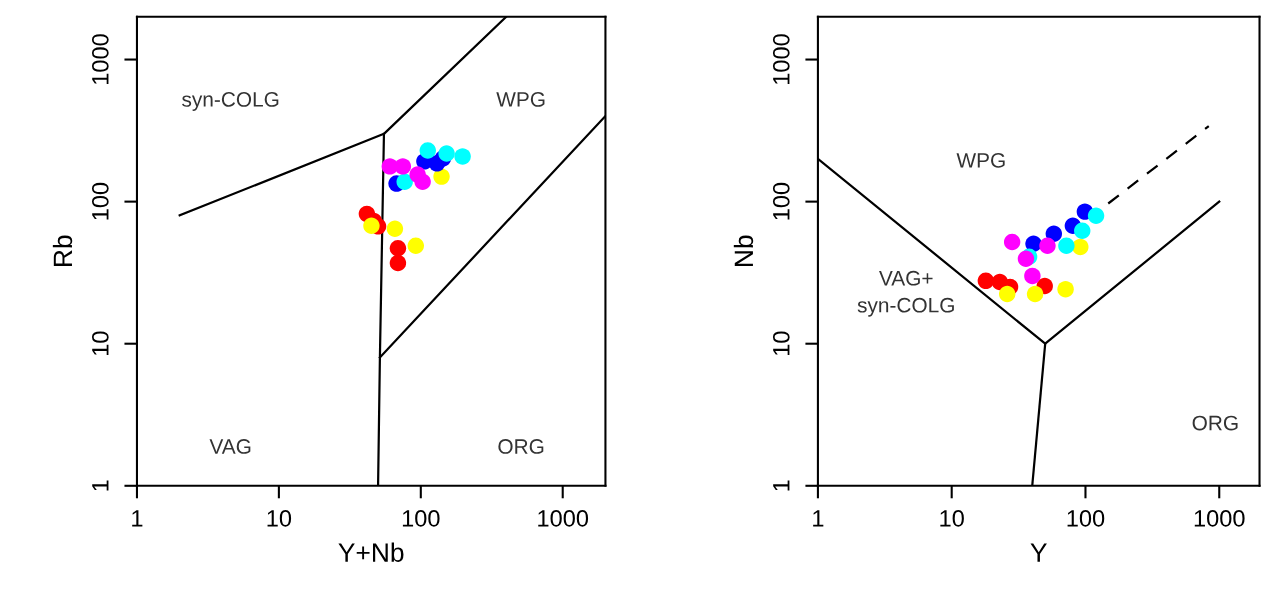 The height and width of the screenshot is (599, 1280). Describe the element at coordinates (905, 293) in the screenshot. I see `annotation: VAG+ syn-COLG` at that location.